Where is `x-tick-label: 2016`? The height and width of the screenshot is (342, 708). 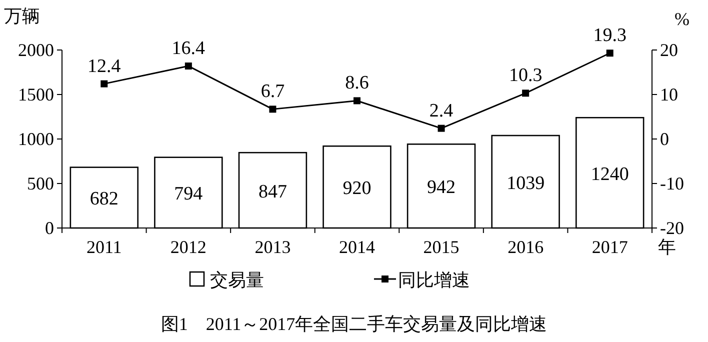 x-tick-label: 2016 is located at coordinates (526, 247).